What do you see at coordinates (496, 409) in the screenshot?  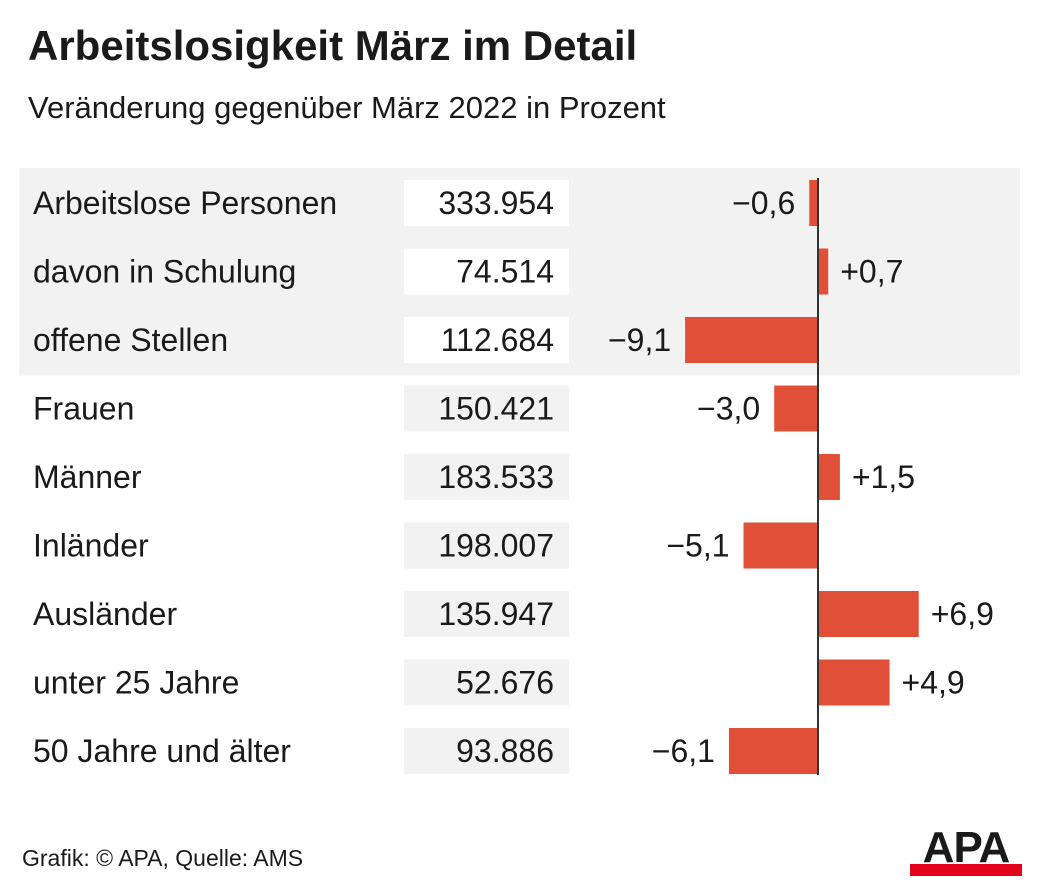 I see `count-value: 150.421` at bounding box center [496, 409].